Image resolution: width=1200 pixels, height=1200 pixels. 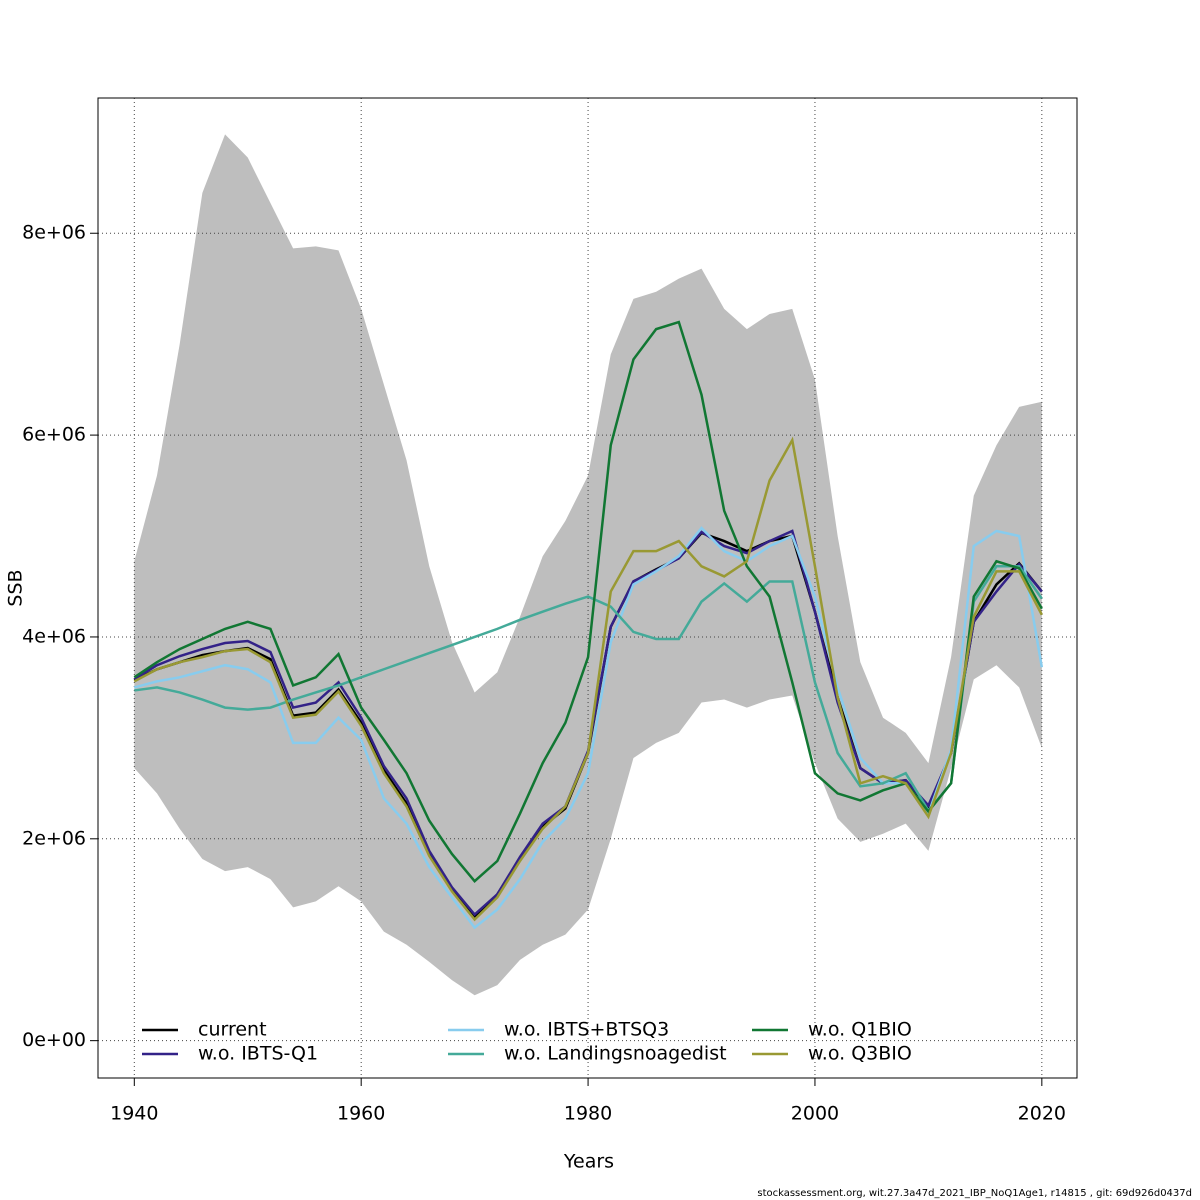 I want to click on y-tick-label: 6e+06, so click(x=54, y=435).